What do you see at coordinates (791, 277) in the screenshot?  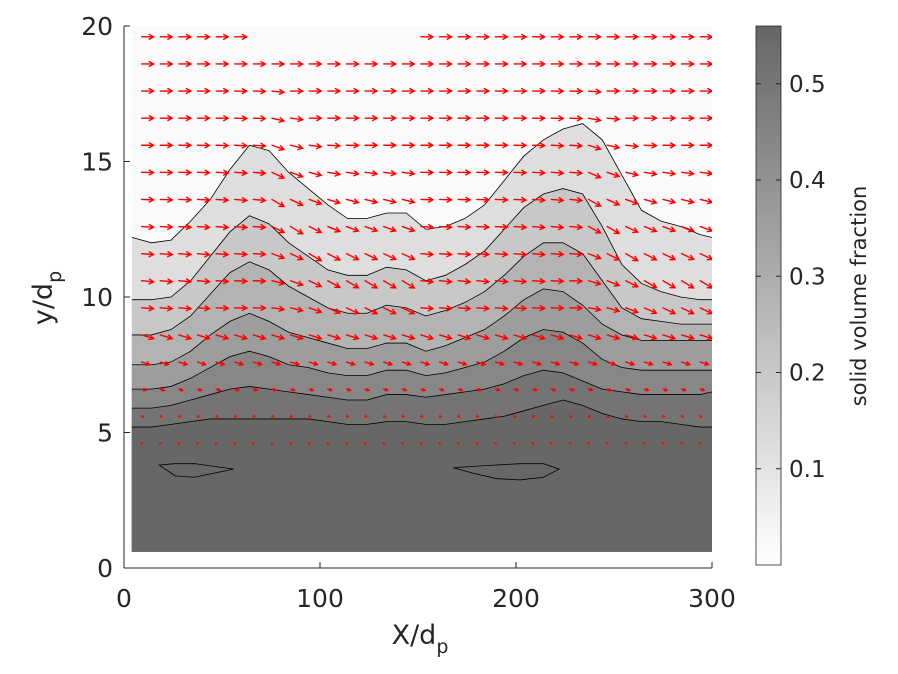 I see `colorbar-ticks: 0.1 0.2 0.3 0.4 0.5` at bounding box center [791, 277].